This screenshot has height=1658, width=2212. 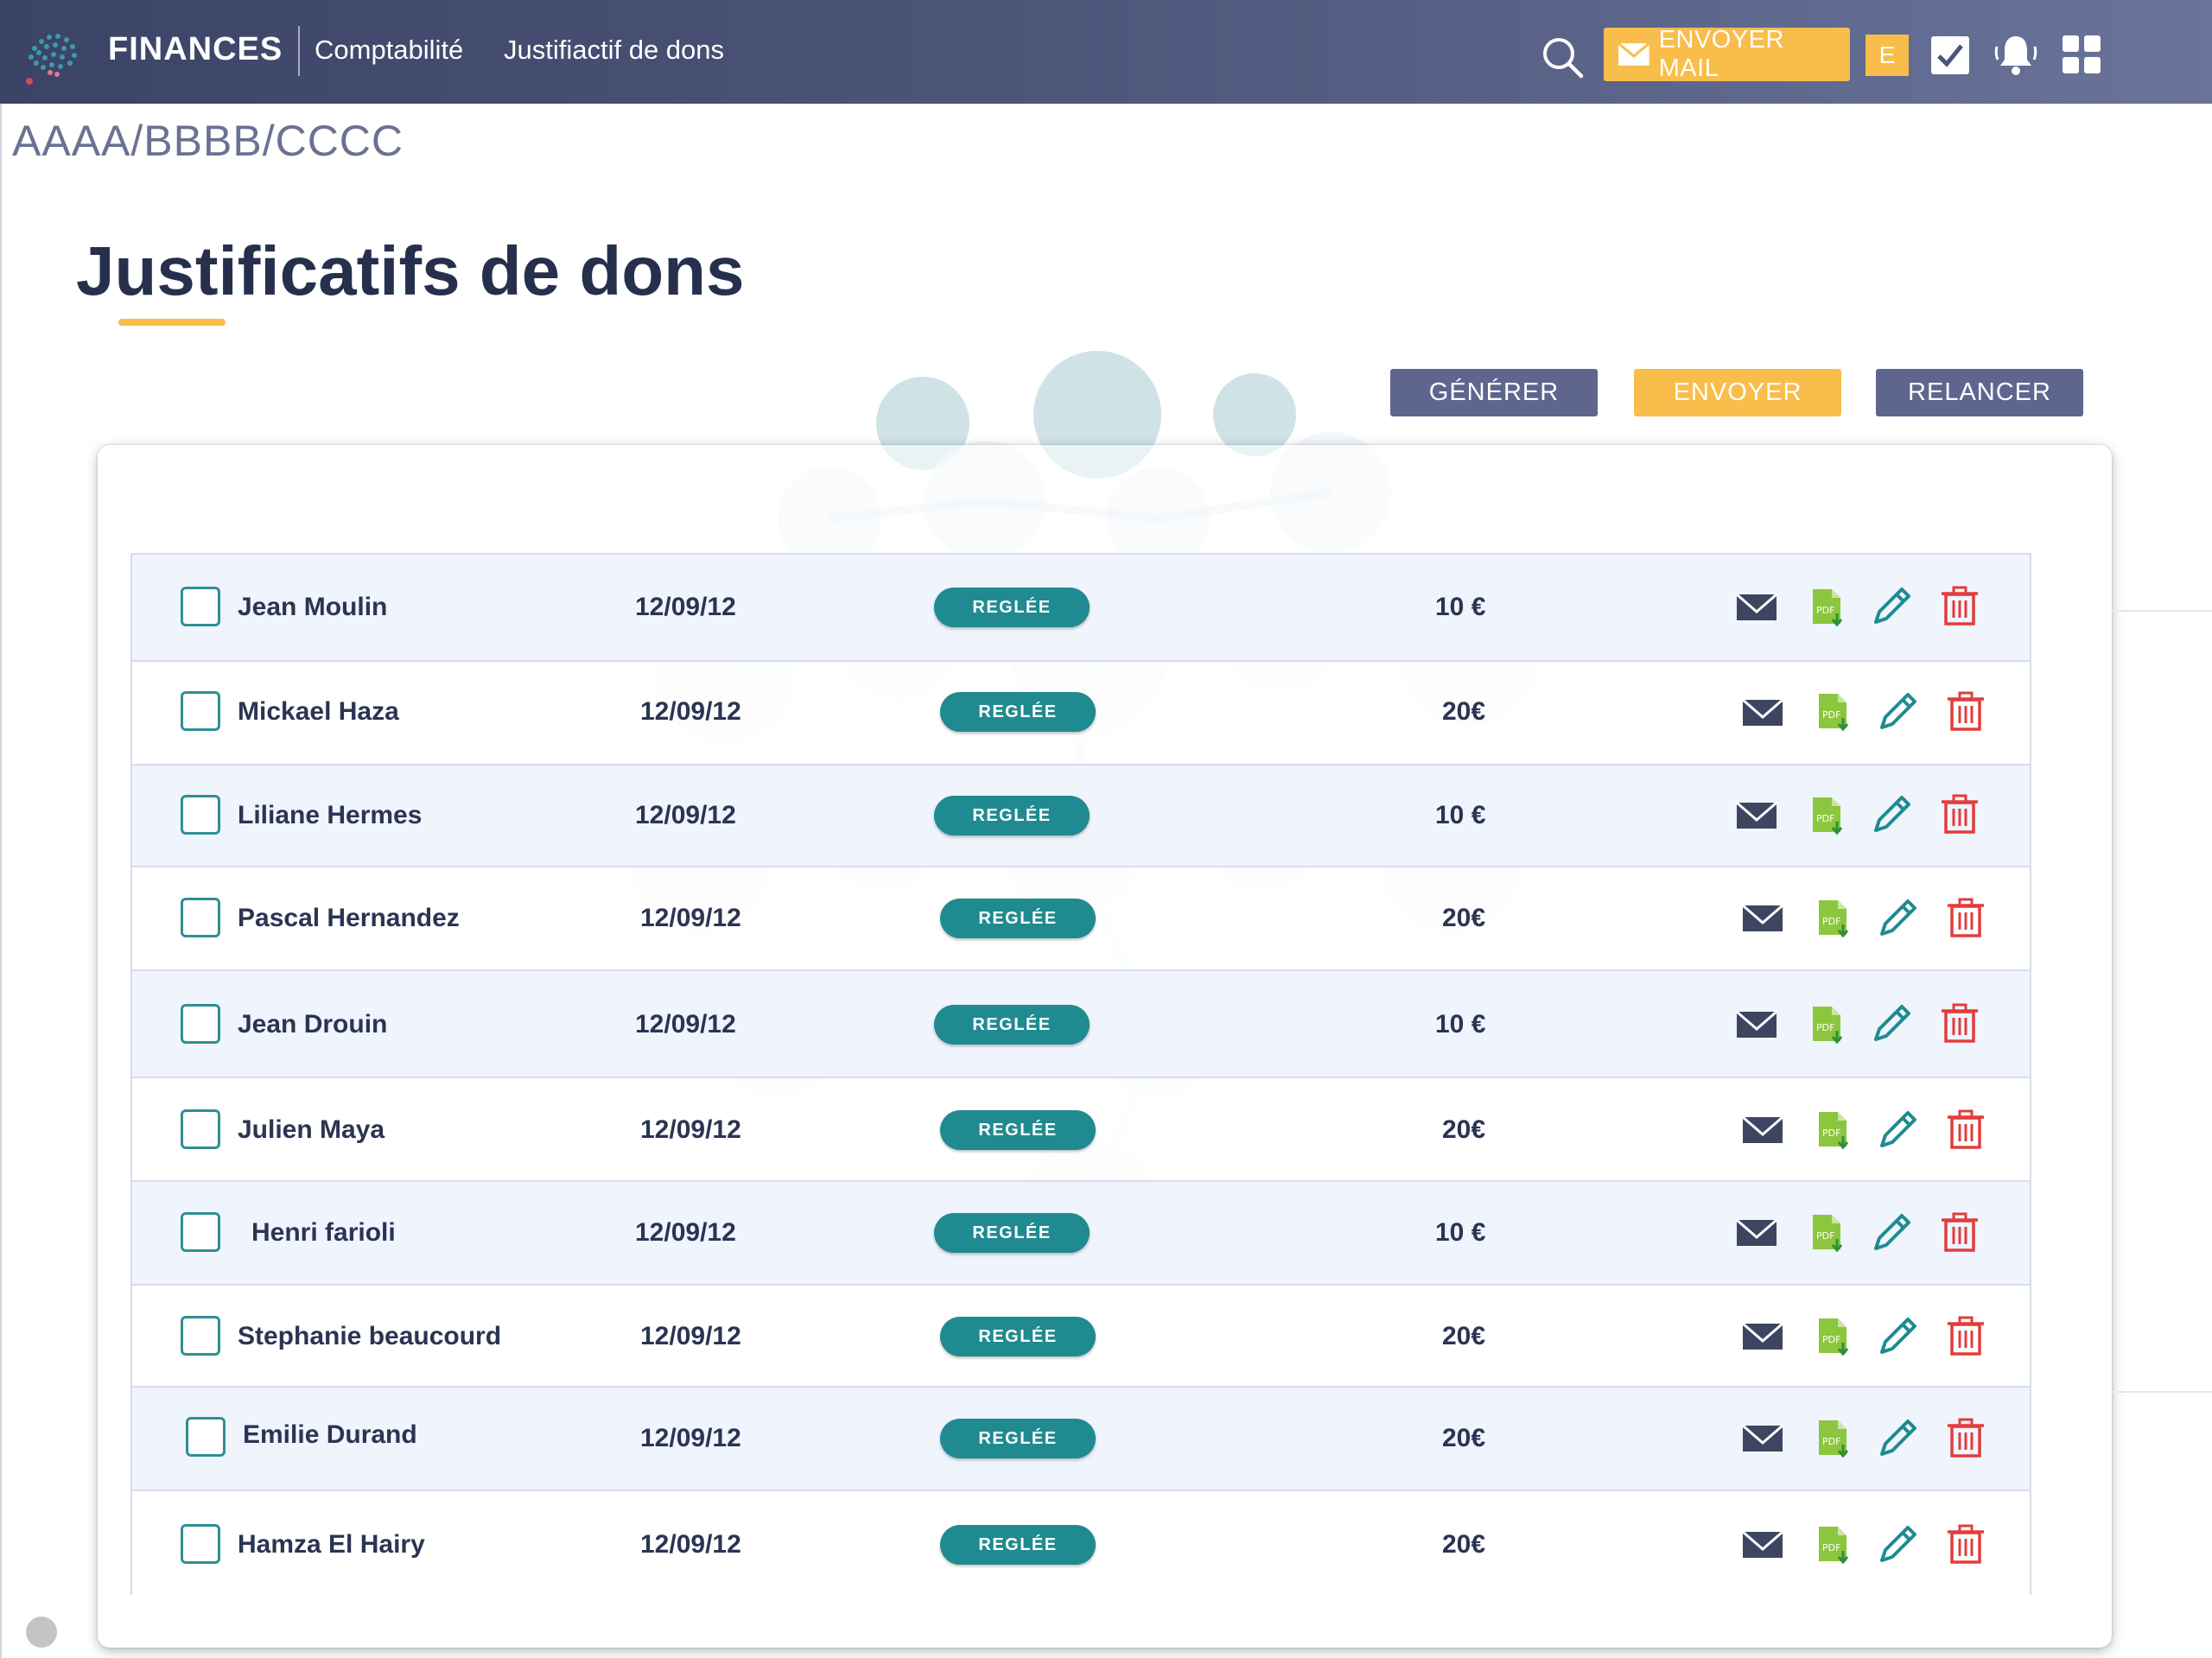 I want to click on breadcrumb: AAAA/BBBB/CCCC, so click(x=208, y=141).